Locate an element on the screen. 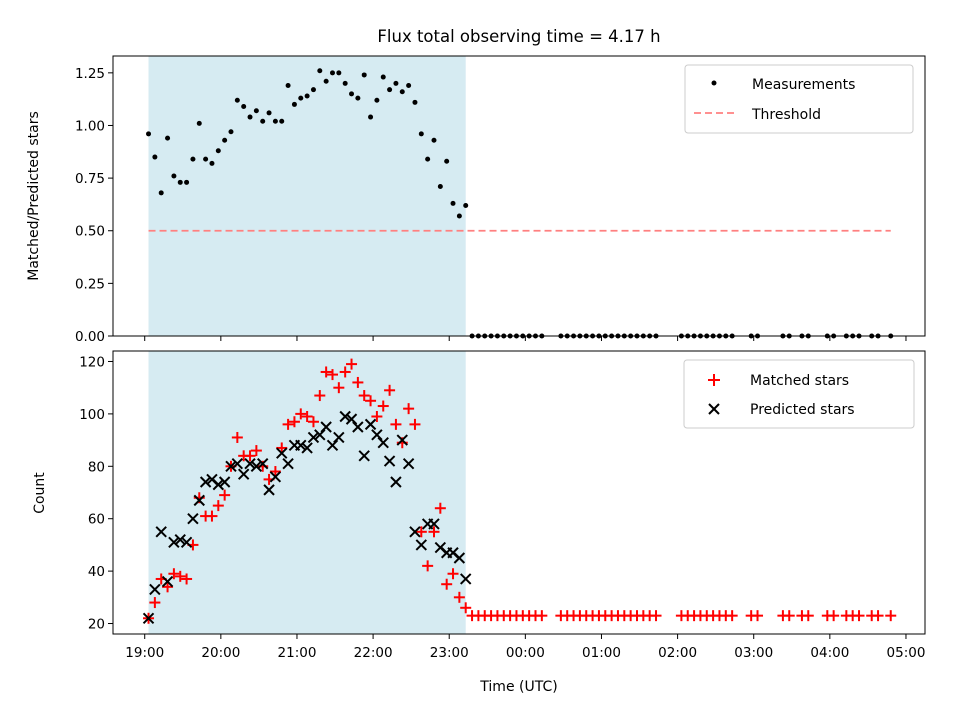 The height and width of the screenshot is (720, 960). bottom-ytick-label: 120 is located at coordinates (92, 362).